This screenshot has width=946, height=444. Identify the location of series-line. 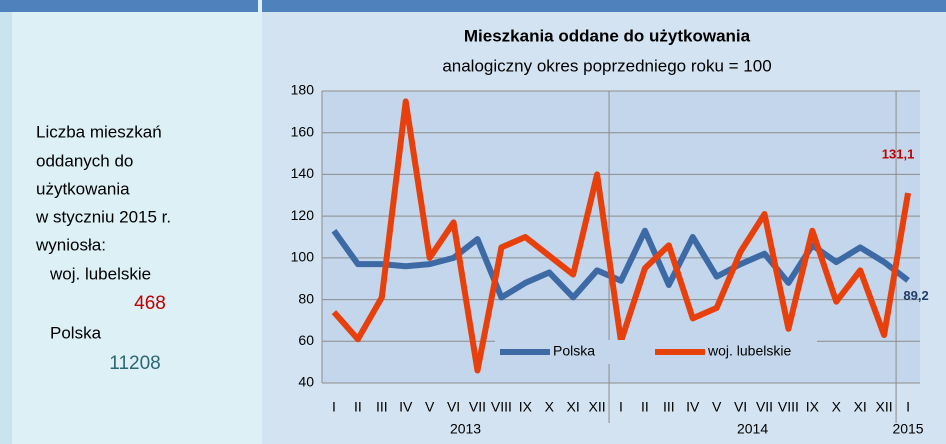
(620, 264).